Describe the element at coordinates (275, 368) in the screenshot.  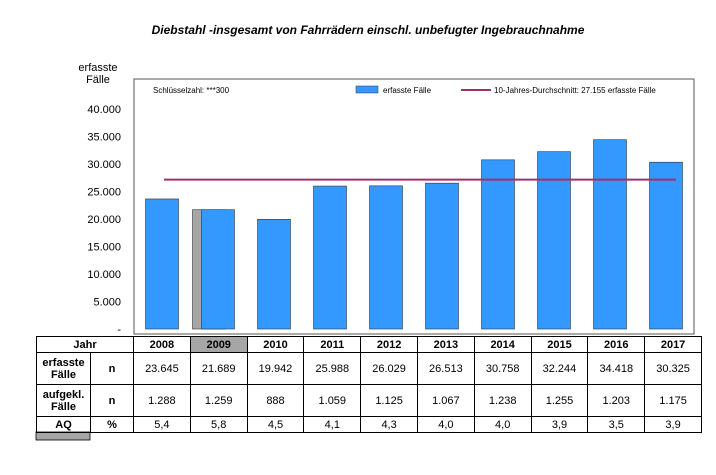
I see `table-cell: 19.942` at that location.